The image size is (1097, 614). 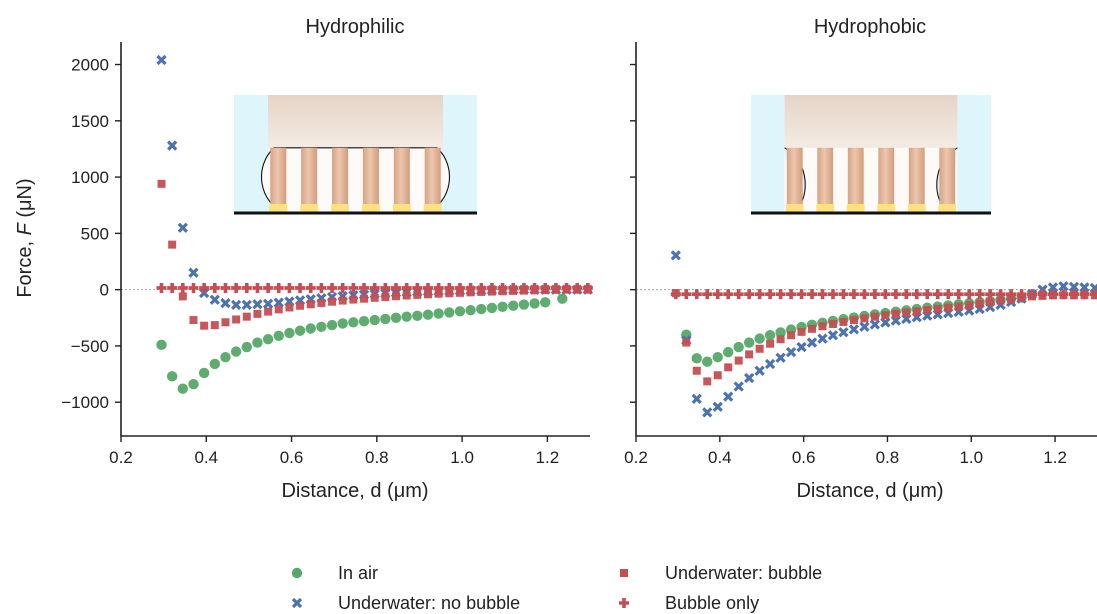 I want to click on x-tick-label: 1.0, so click(x=971, y=457).